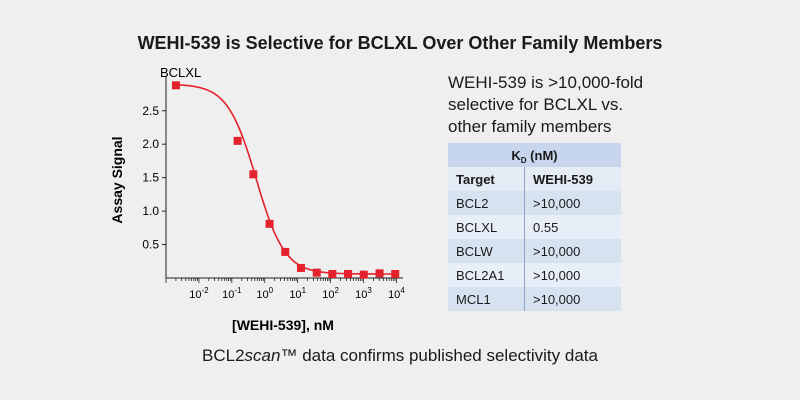  I want to click on table-row: BCLW >10,000, so click(534, 251).